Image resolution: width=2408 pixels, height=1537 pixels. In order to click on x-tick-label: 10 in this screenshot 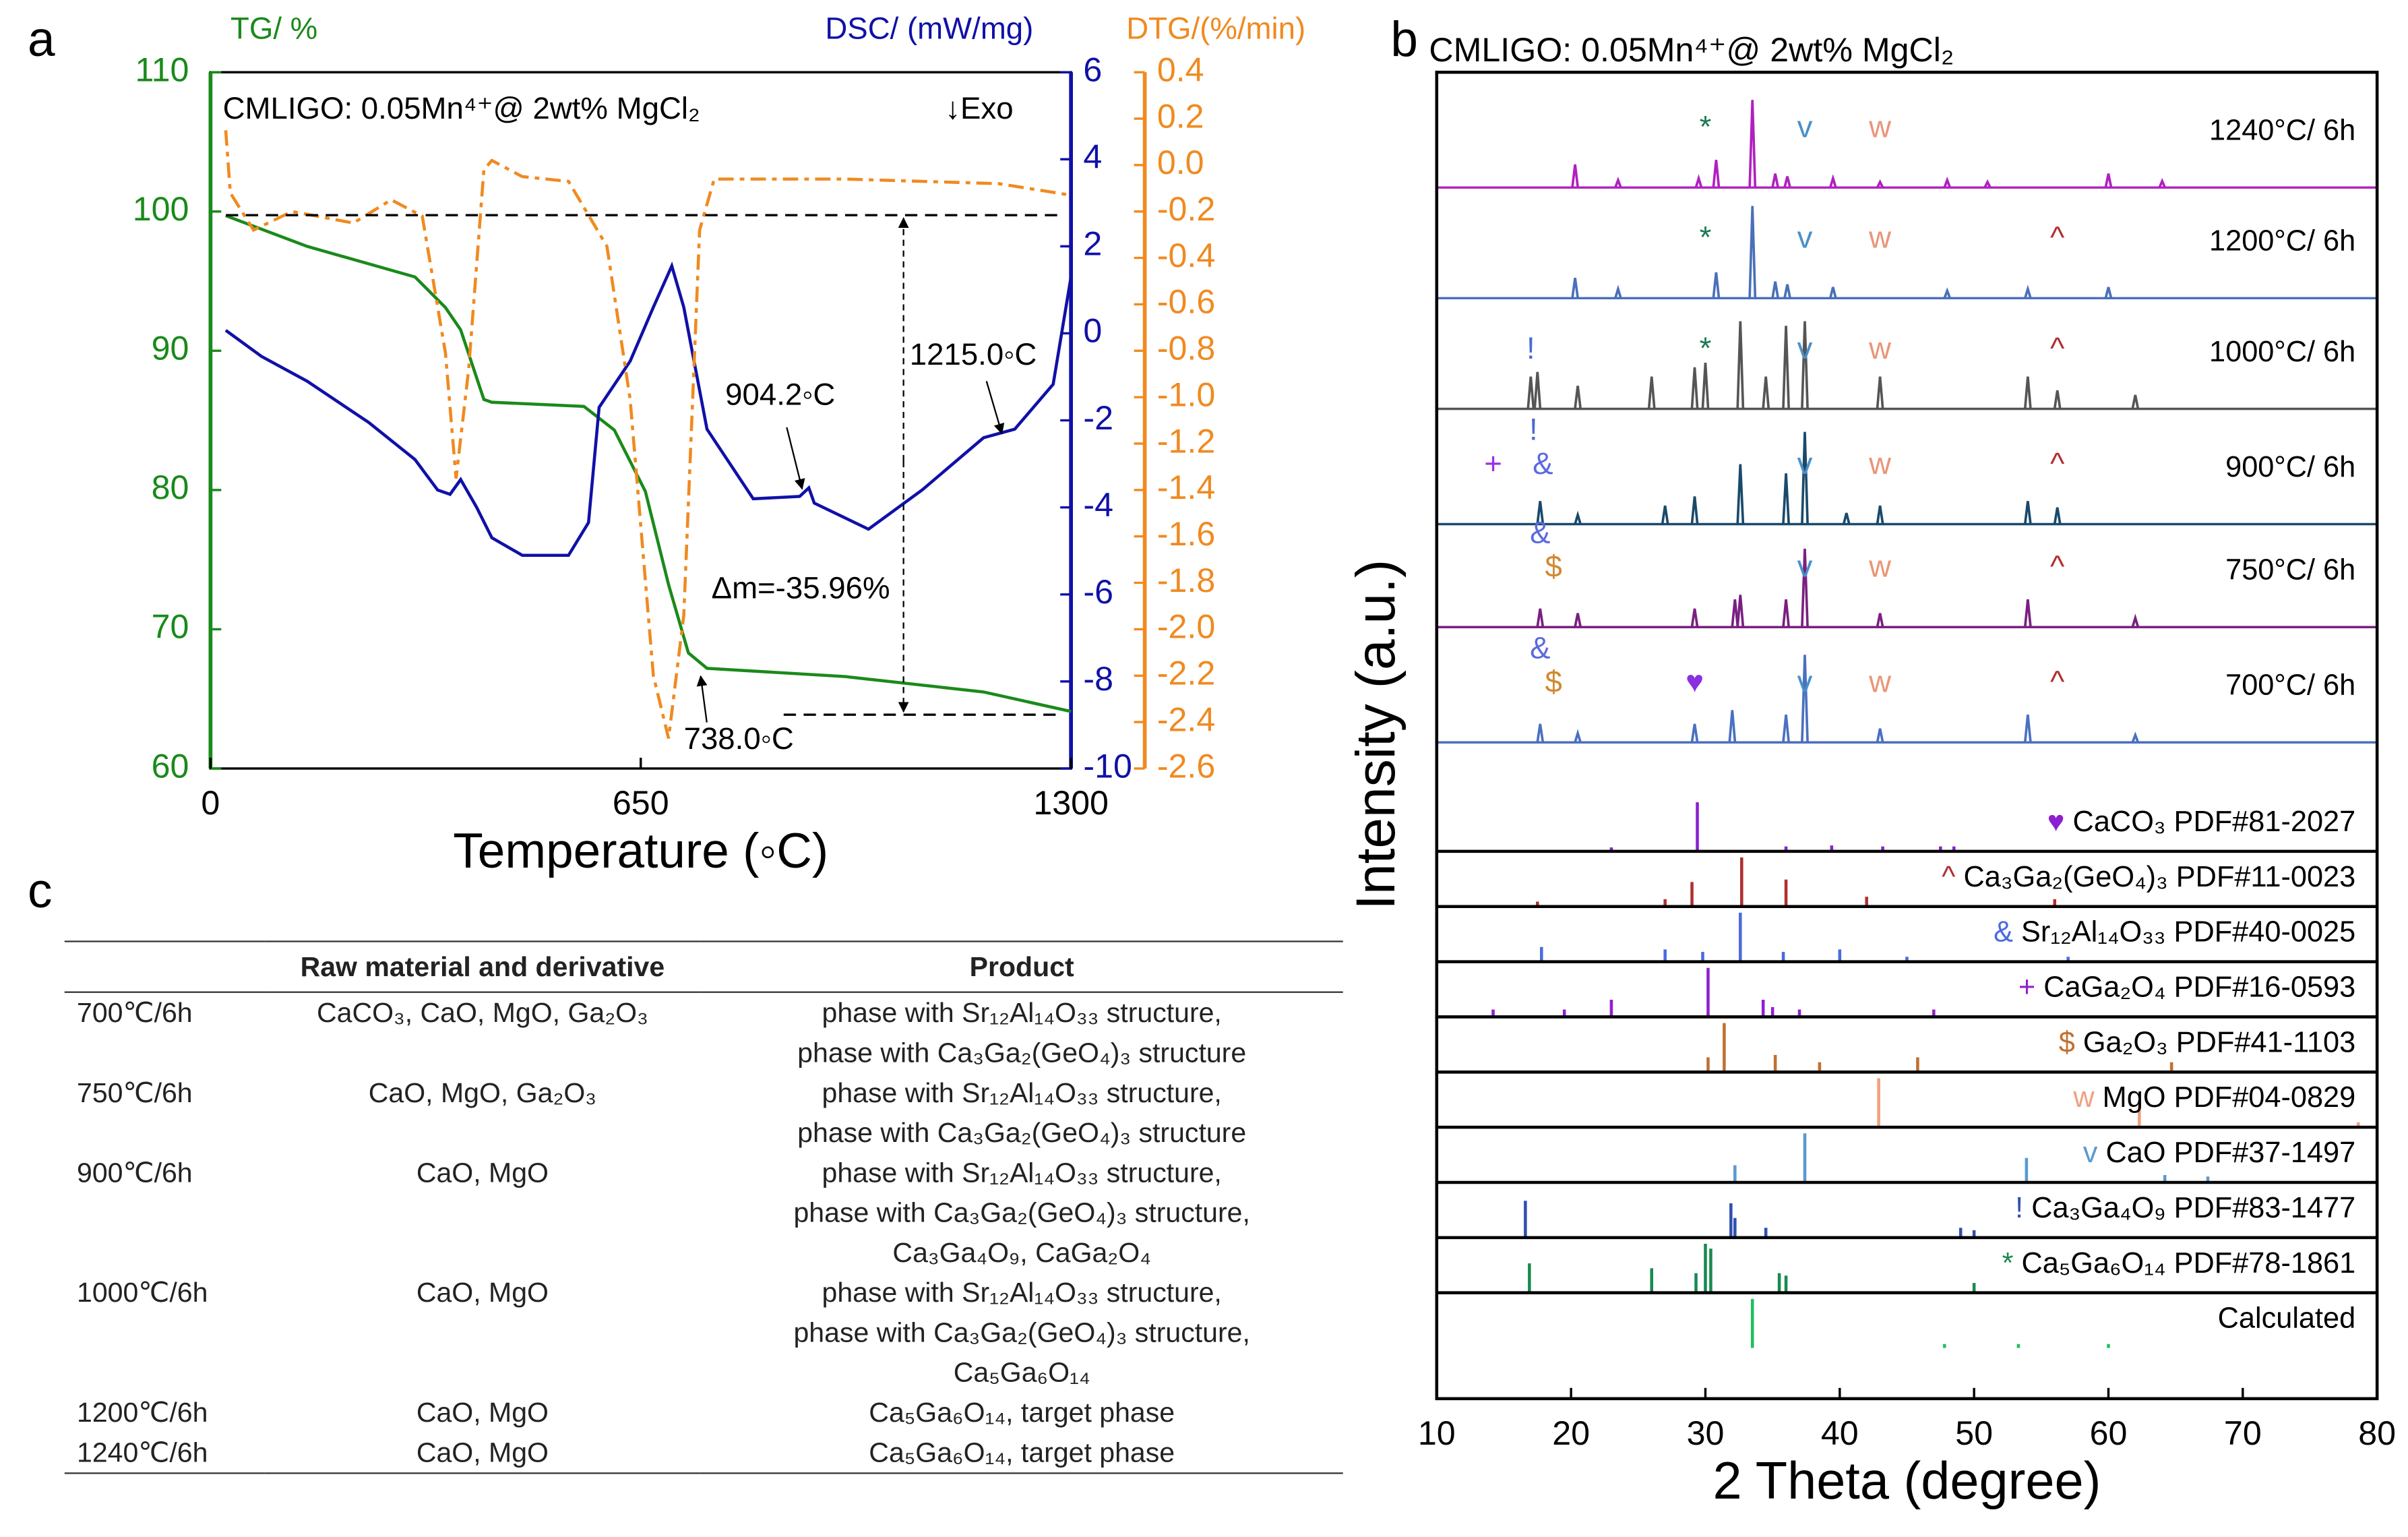, I will do `click(1437, 1433)`.